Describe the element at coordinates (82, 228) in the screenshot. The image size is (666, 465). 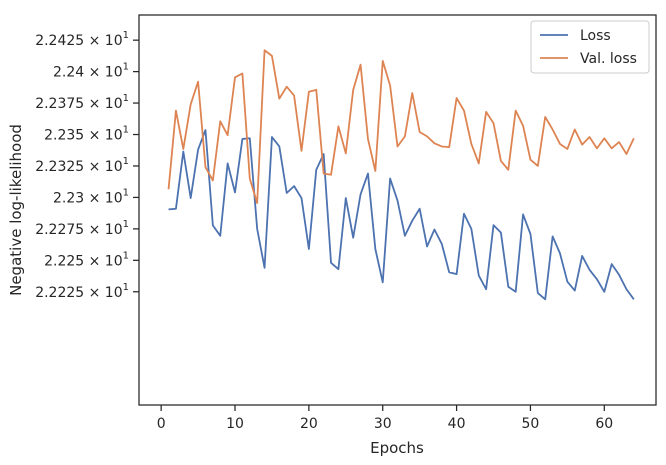
I see `y-tick-label: 2.2275 × 10¹` at that location.